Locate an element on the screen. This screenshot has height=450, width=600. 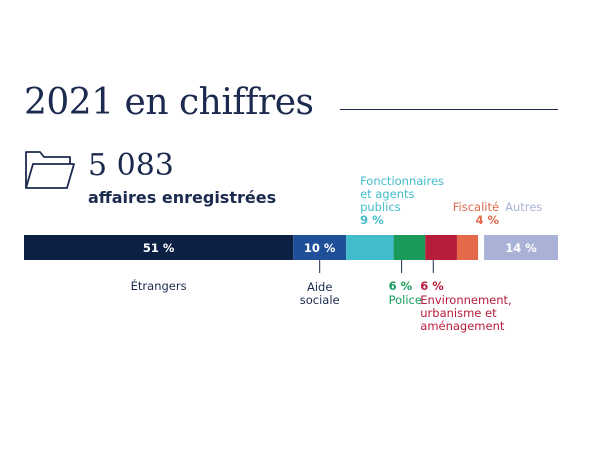
category-label: Police is located at coordinates (405, 300).